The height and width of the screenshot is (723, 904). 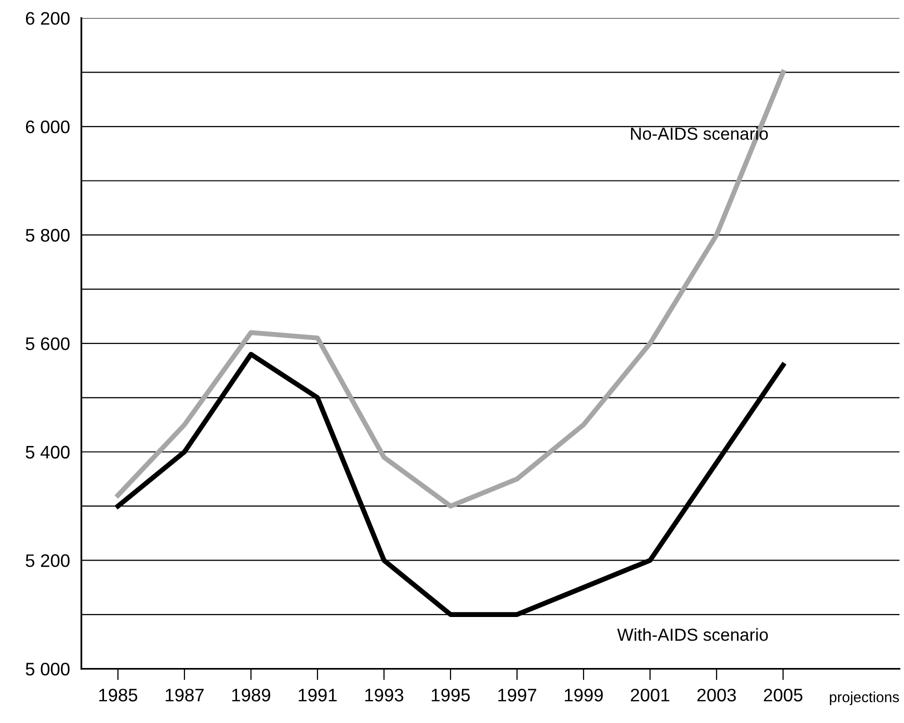 I want to click on x-tick-label: 1993, so click(x=384, y=695).